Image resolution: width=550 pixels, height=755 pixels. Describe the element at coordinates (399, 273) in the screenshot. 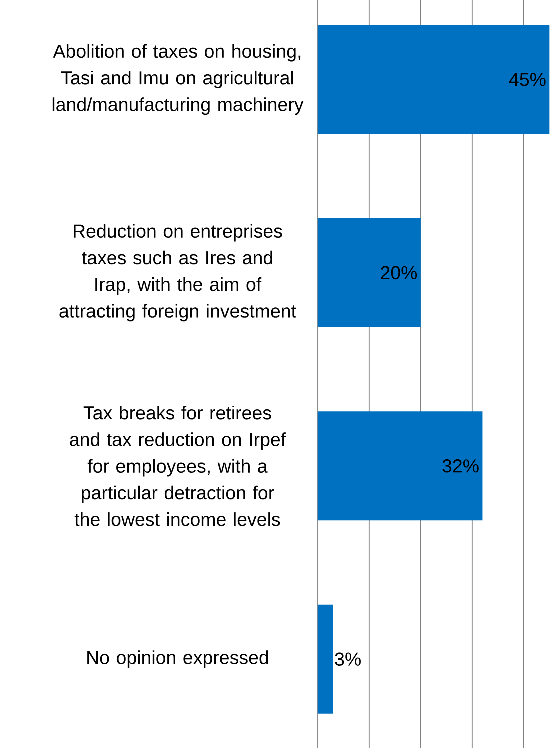

I see `data-label: 20%` at that location.